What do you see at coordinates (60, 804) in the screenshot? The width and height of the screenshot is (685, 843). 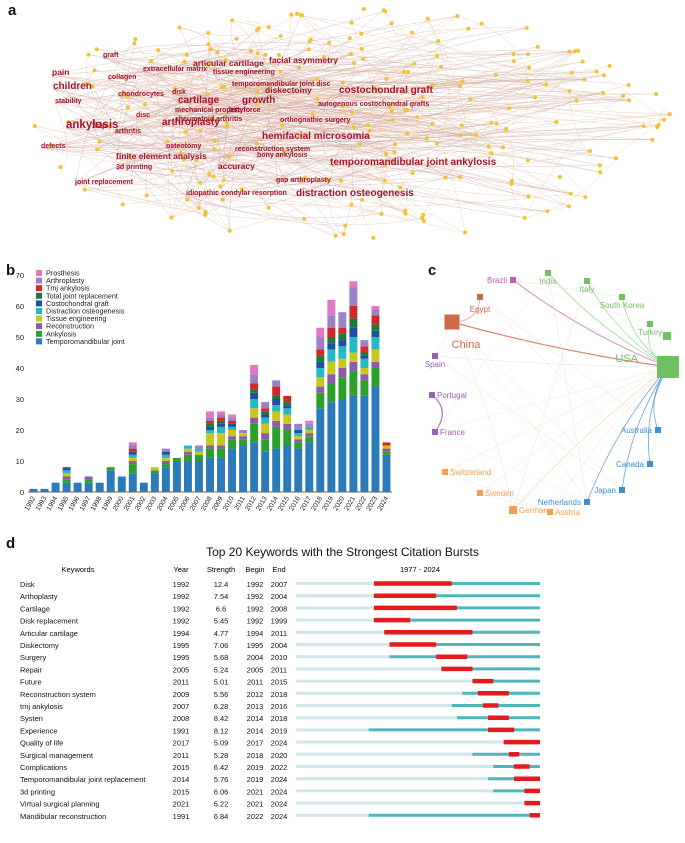 I see `burst-keyword: Virtual surgical planning` at bounding box center [60, 804].